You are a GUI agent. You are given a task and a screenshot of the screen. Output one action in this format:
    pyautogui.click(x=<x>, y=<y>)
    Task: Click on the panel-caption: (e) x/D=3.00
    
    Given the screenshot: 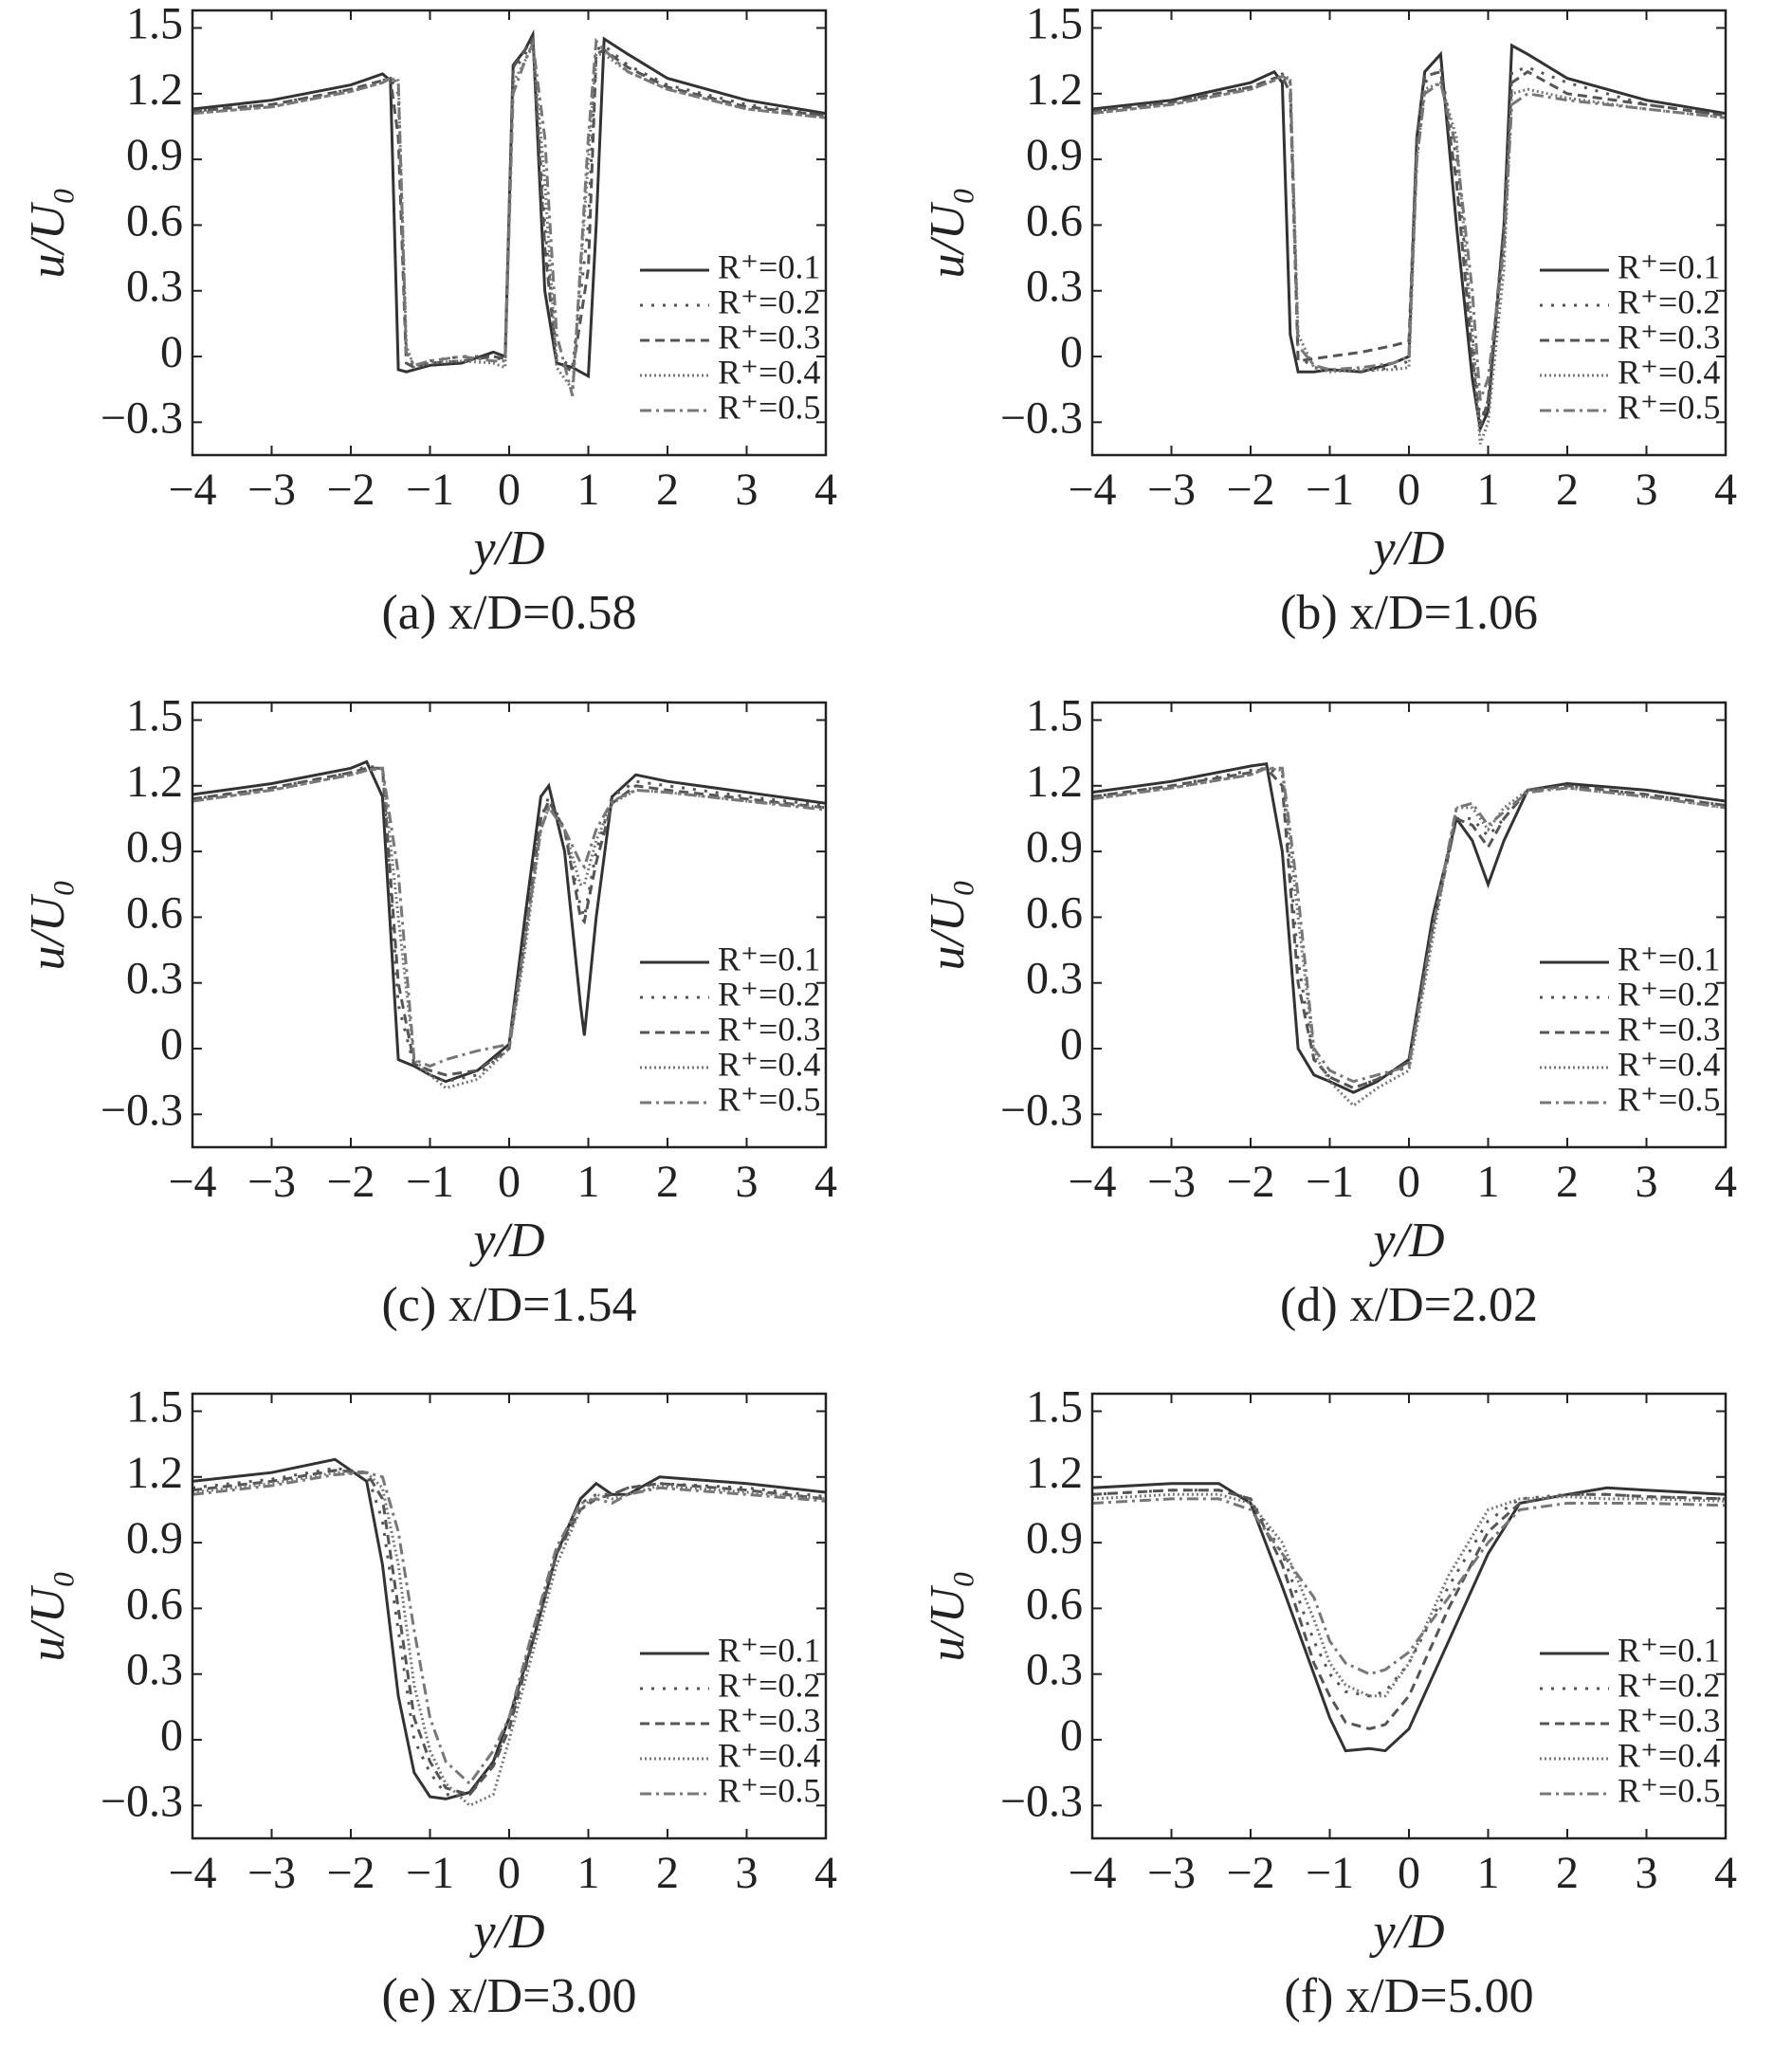 What is the action you would take?
    pyautogui.click(x=508, y=1996)
    